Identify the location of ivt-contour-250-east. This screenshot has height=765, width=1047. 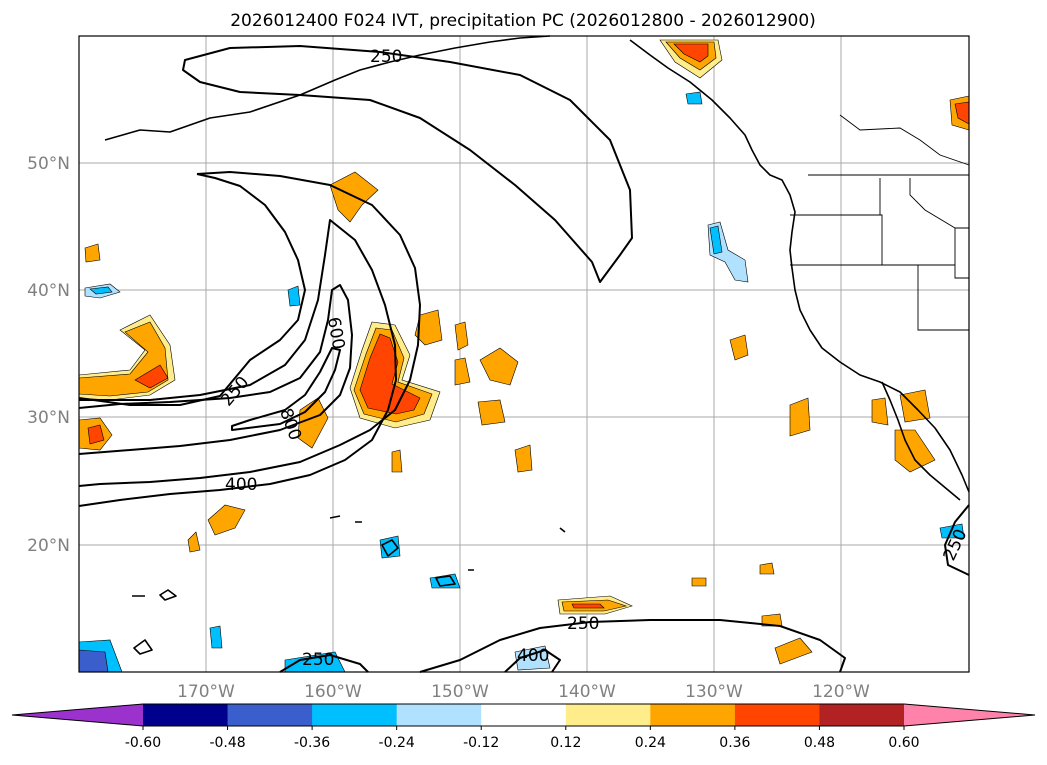
(957, 540).